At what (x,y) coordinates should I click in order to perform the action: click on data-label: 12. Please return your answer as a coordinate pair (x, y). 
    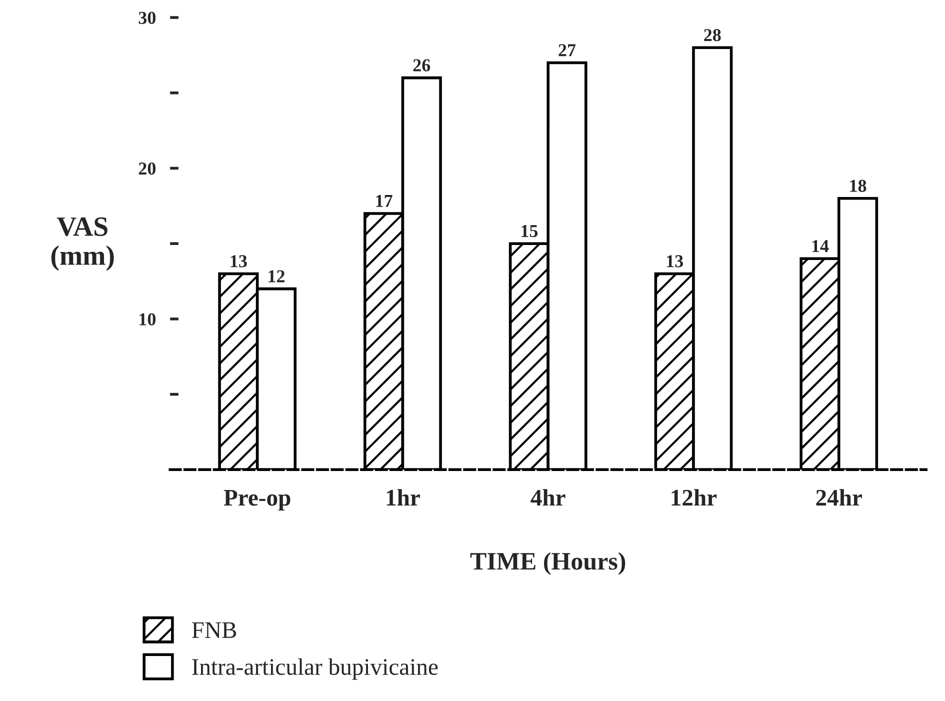
    Looking at the image, I should click on (276, 276).